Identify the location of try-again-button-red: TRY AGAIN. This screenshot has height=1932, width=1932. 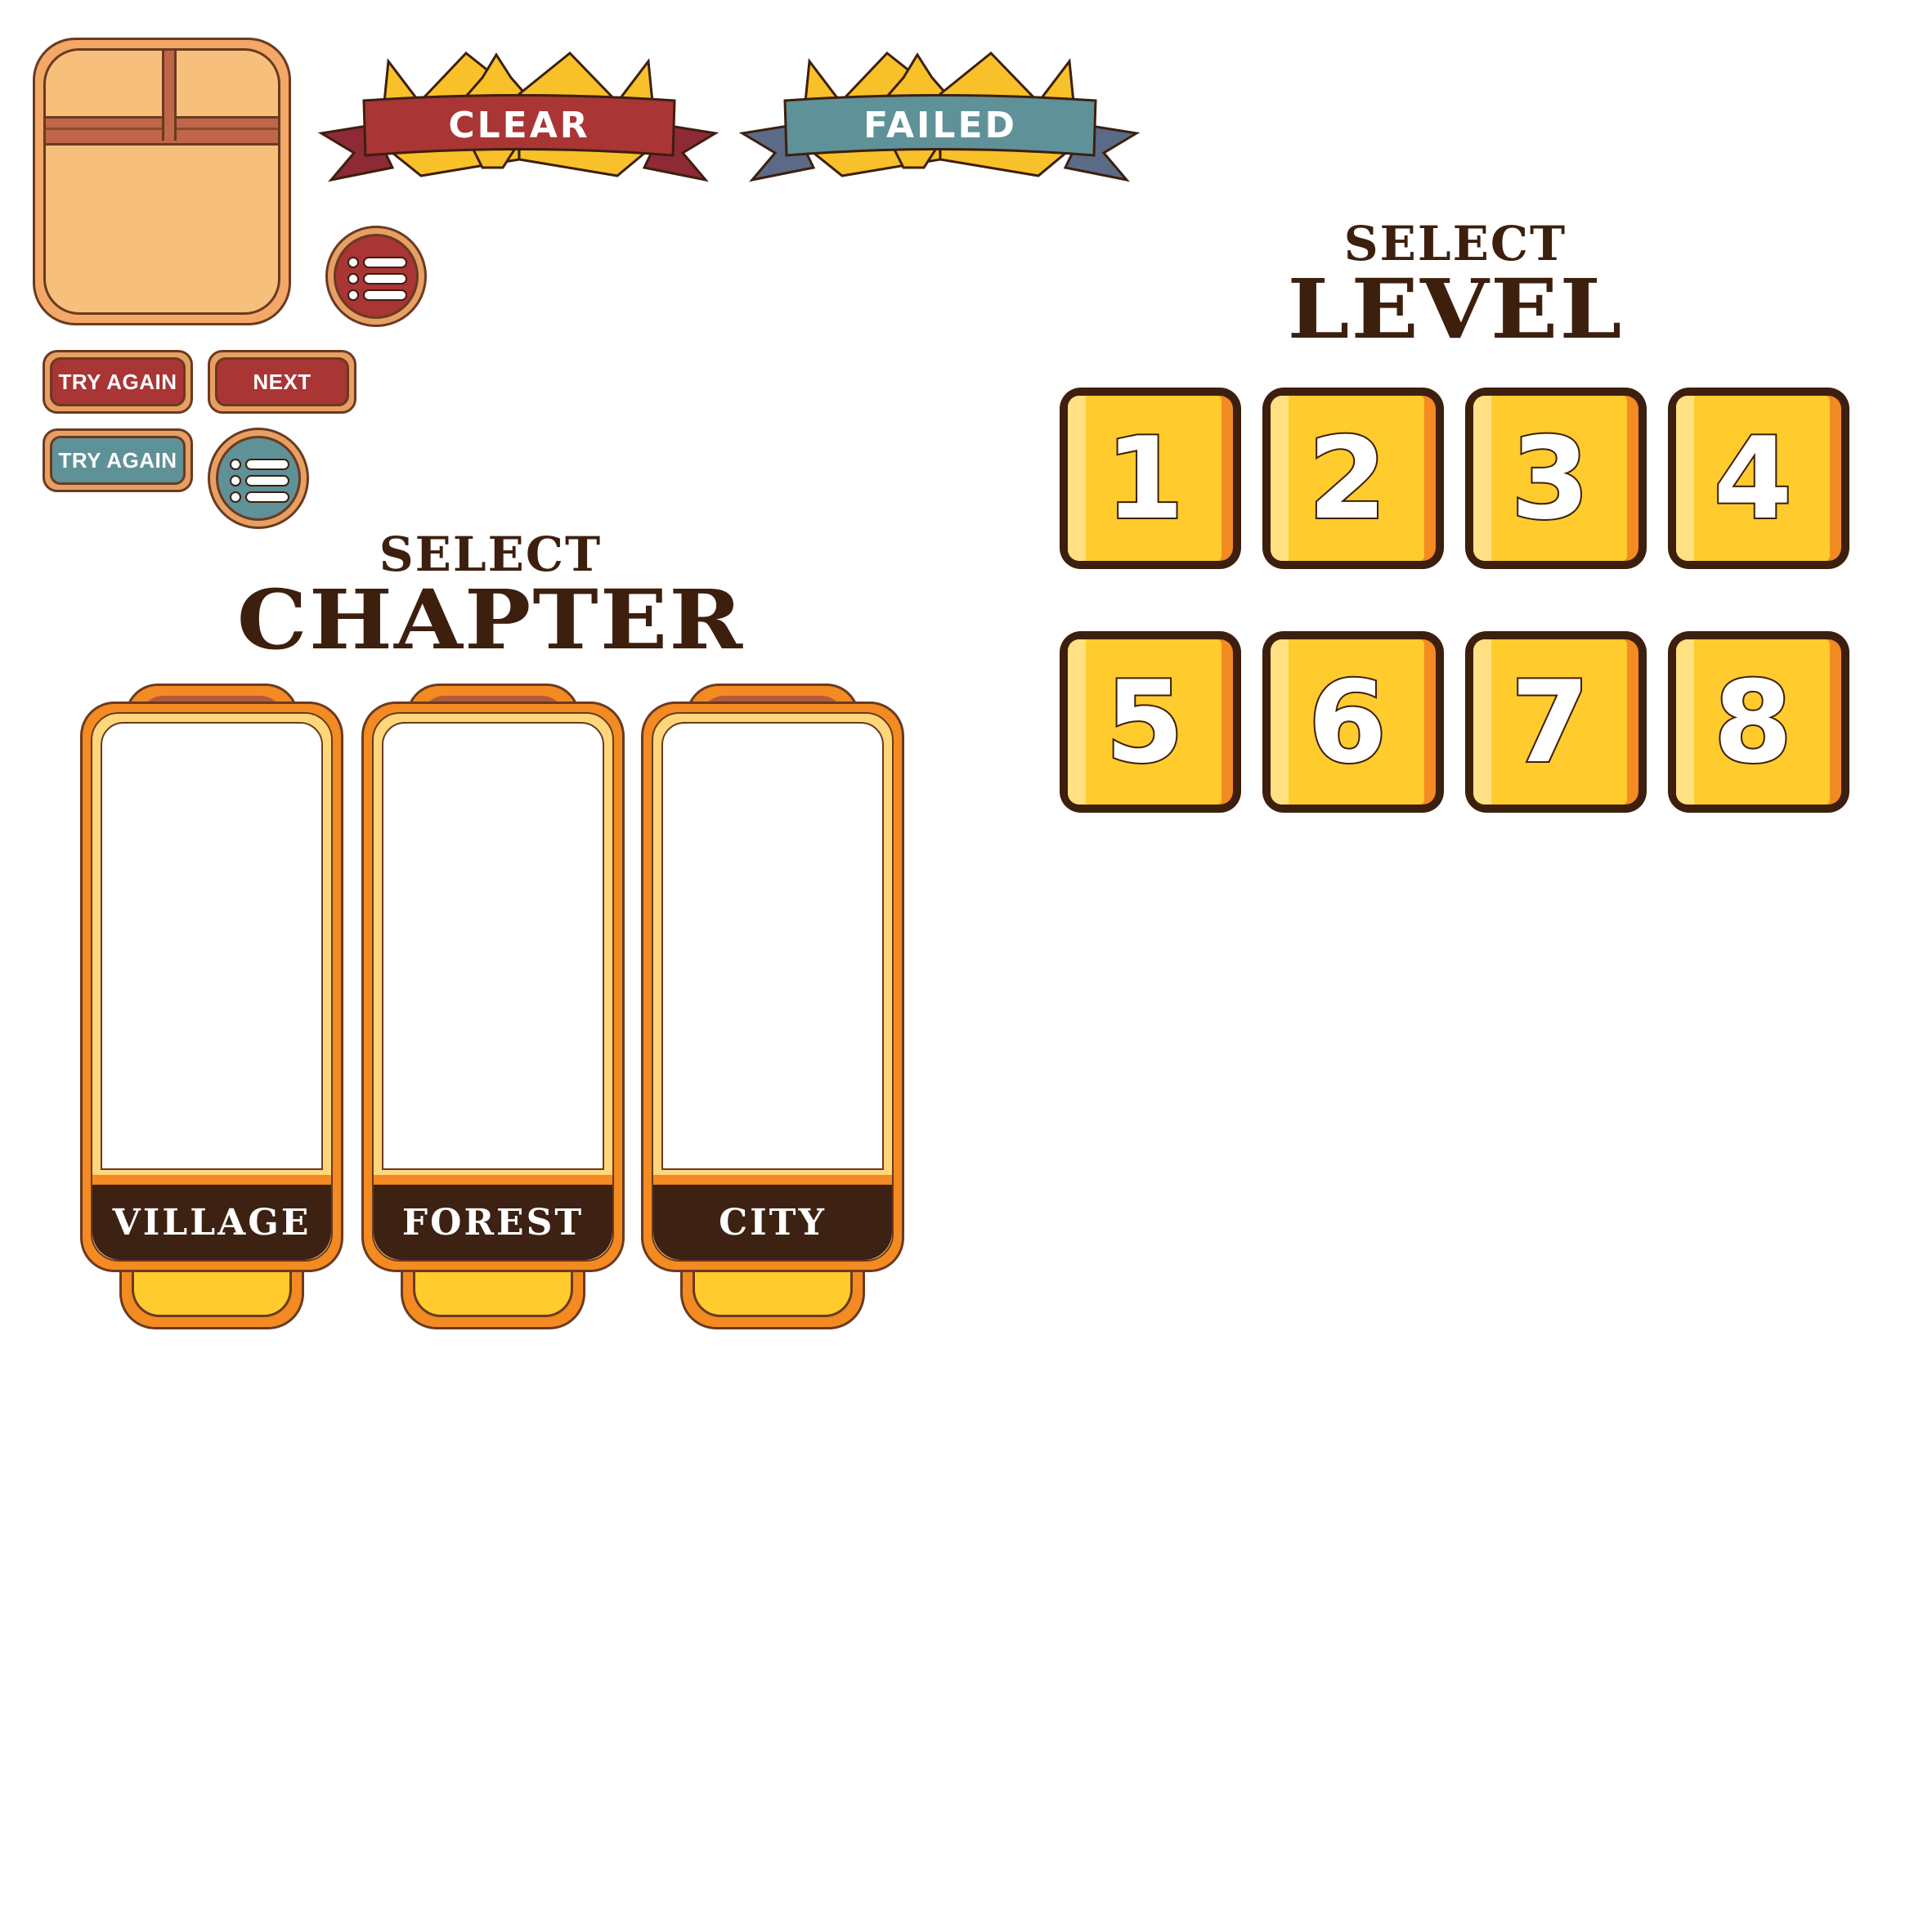
(118, 382).